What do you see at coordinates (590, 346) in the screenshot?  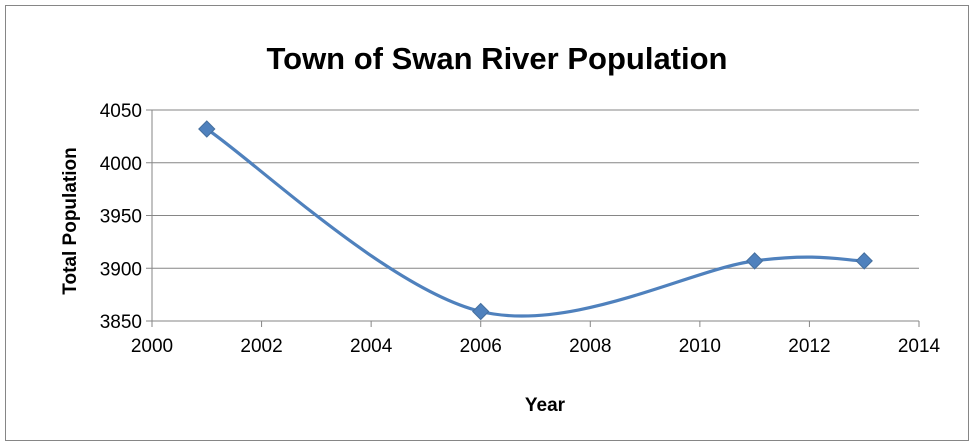 I see `x-tick-label: 2008` at bounding box center [590, 346].